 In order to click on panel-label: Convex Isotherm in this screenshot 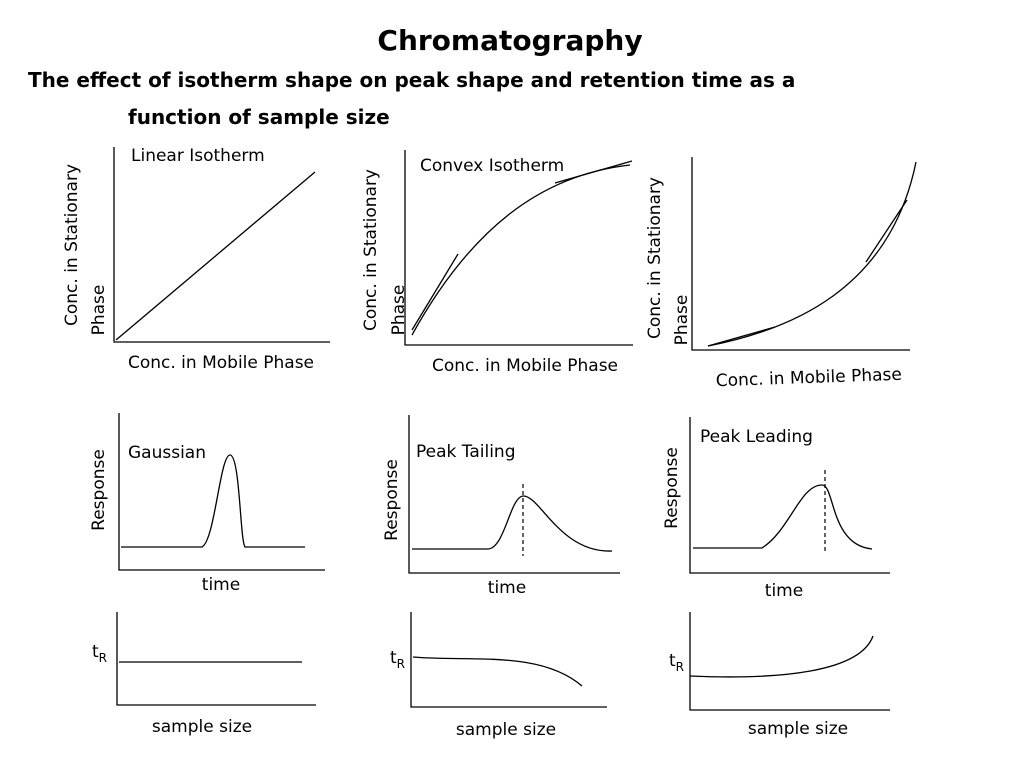, I will do `click(492, 166)`.